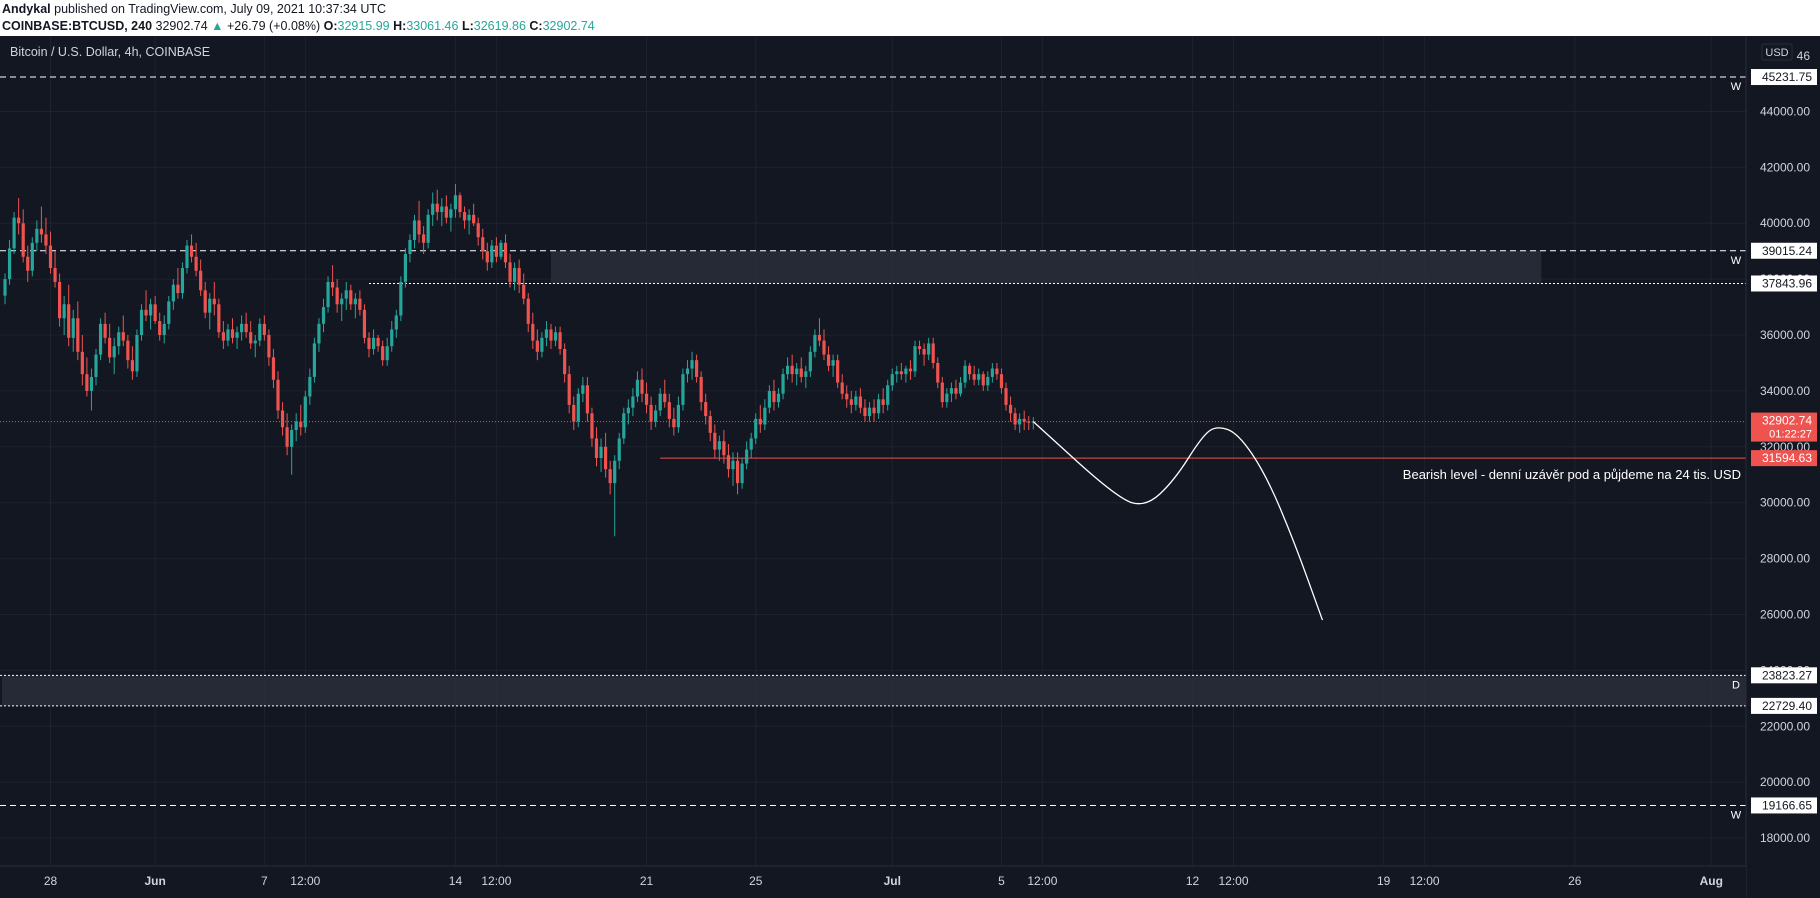 The width and height of the screenshot is (1820, 898). I want to click on x-tick-label: 7, so click(264, 881).